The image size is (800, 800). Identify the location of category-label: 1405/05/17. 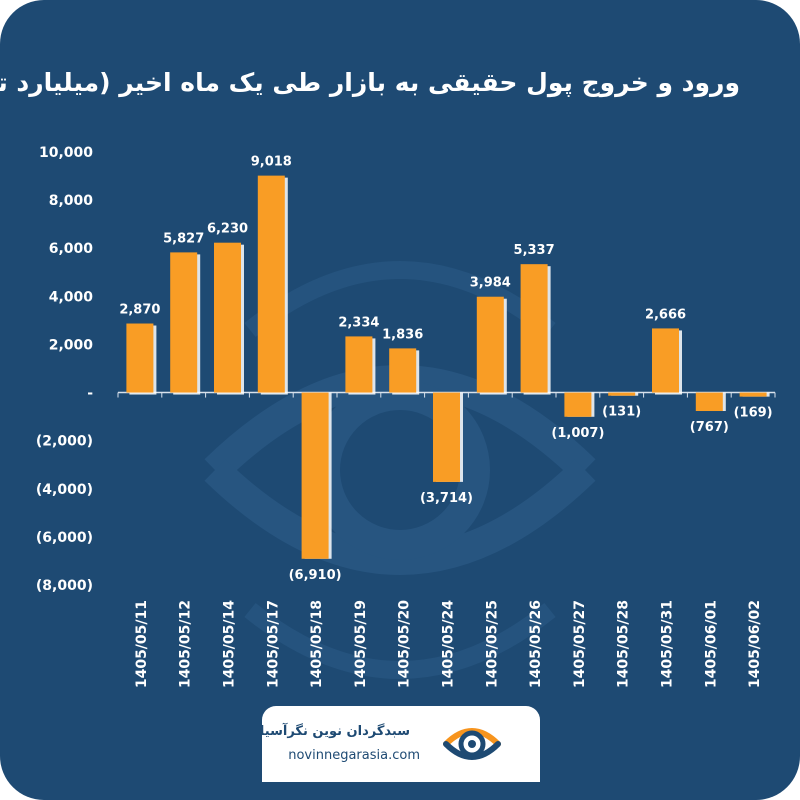
(273, 644).